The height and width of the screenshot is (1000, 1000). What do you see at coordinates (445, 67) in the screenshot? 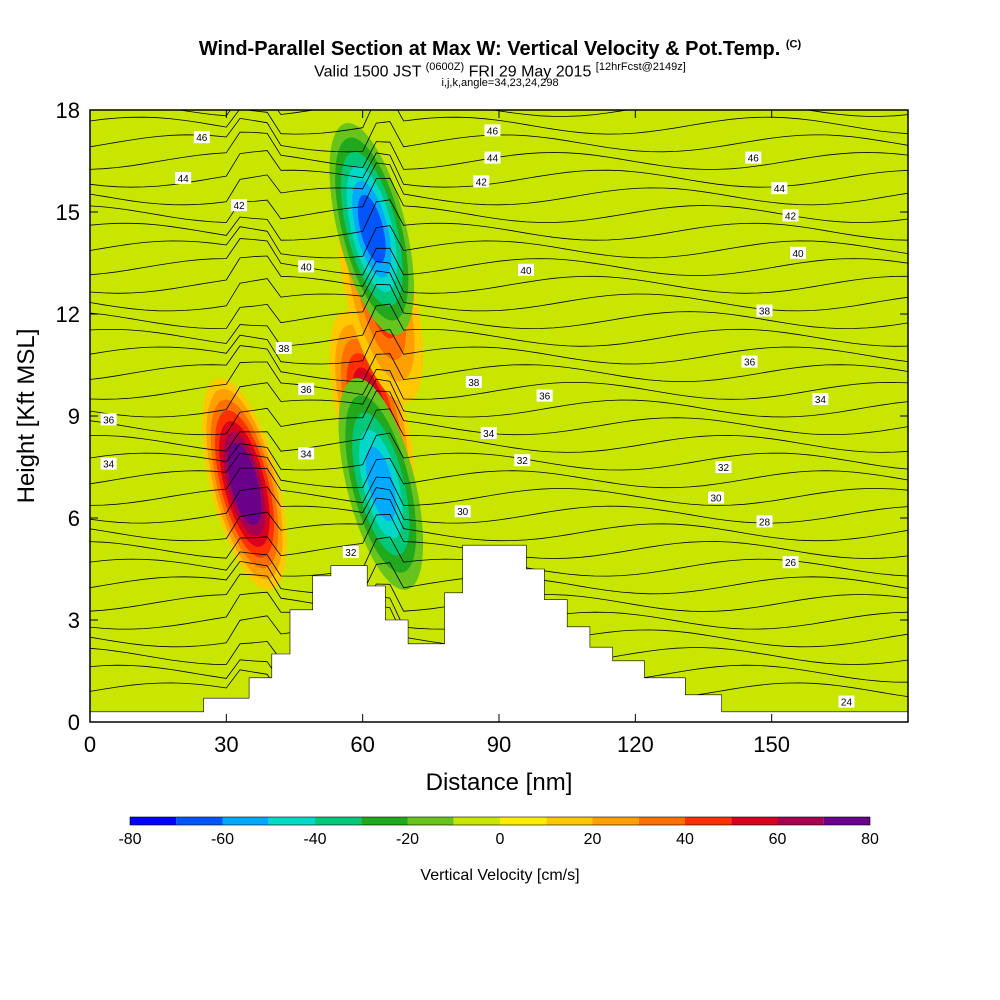
I see `valid-utc: (0600Z)` at bounding box center [445, 67].